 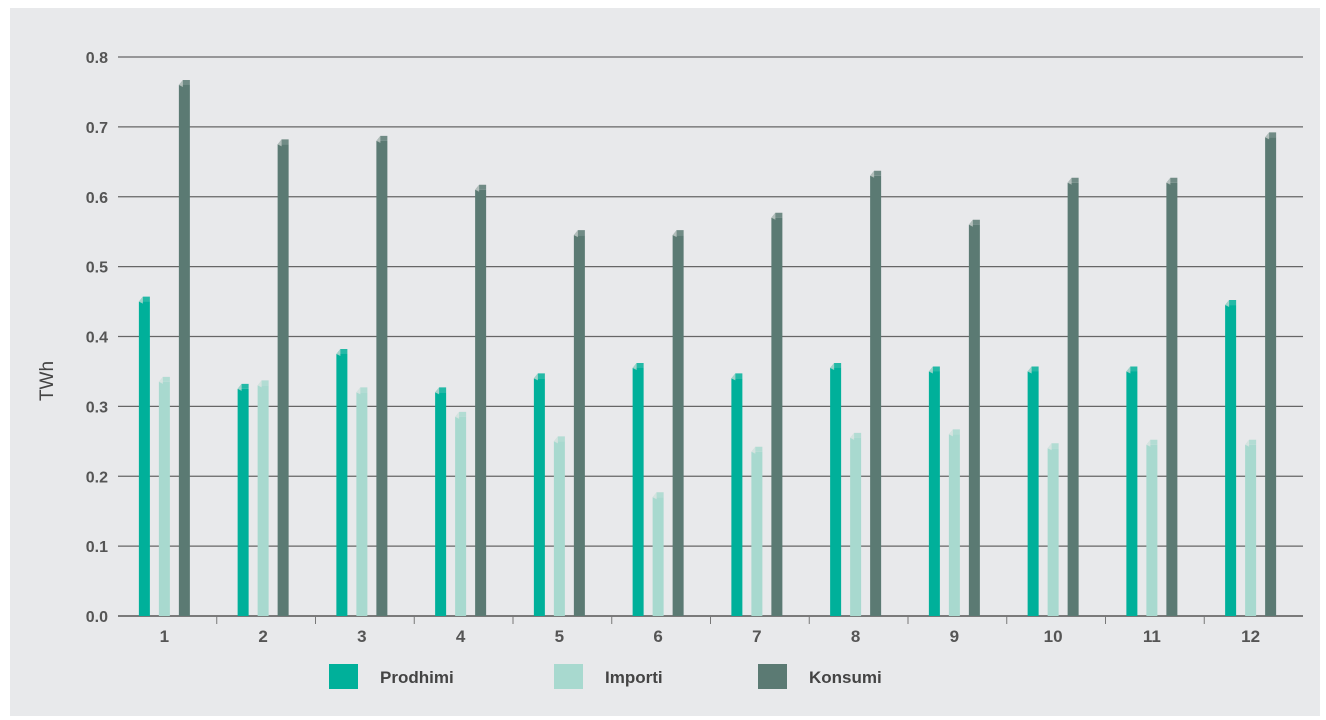 What do you see at coordinates (97, 58) in the screenshot?
I see `y-tick-label: 0.8` at bounding box center [97, 58].